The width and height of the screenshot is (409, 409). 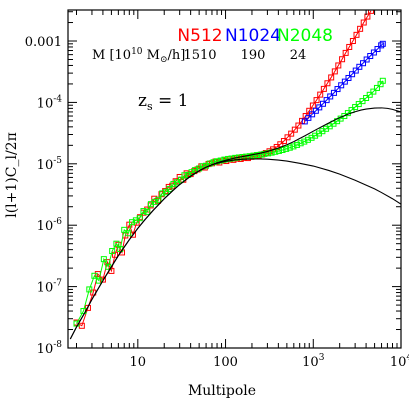 What do you see at coordinates (151, 55) in the screenshot?
I see `mass-label-unit-pre: M` at bounding box center [151, 55].